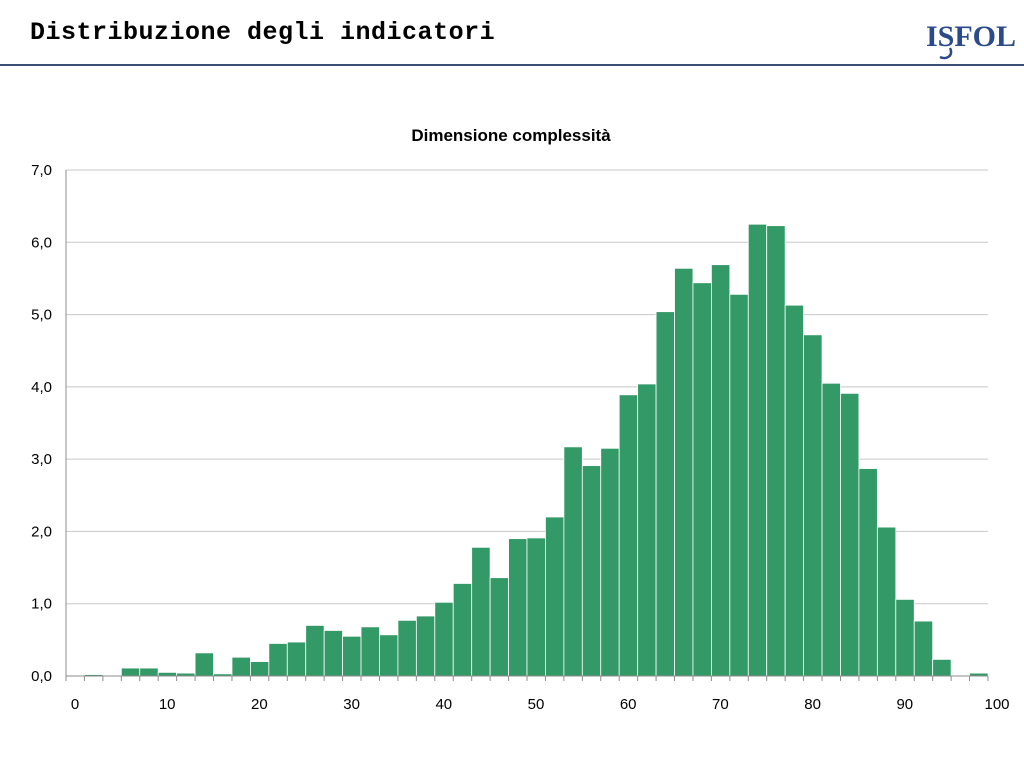 This screenshot has height=768, width=1024. I want to click on y-tick-label: 5,0, so click(41, 315).